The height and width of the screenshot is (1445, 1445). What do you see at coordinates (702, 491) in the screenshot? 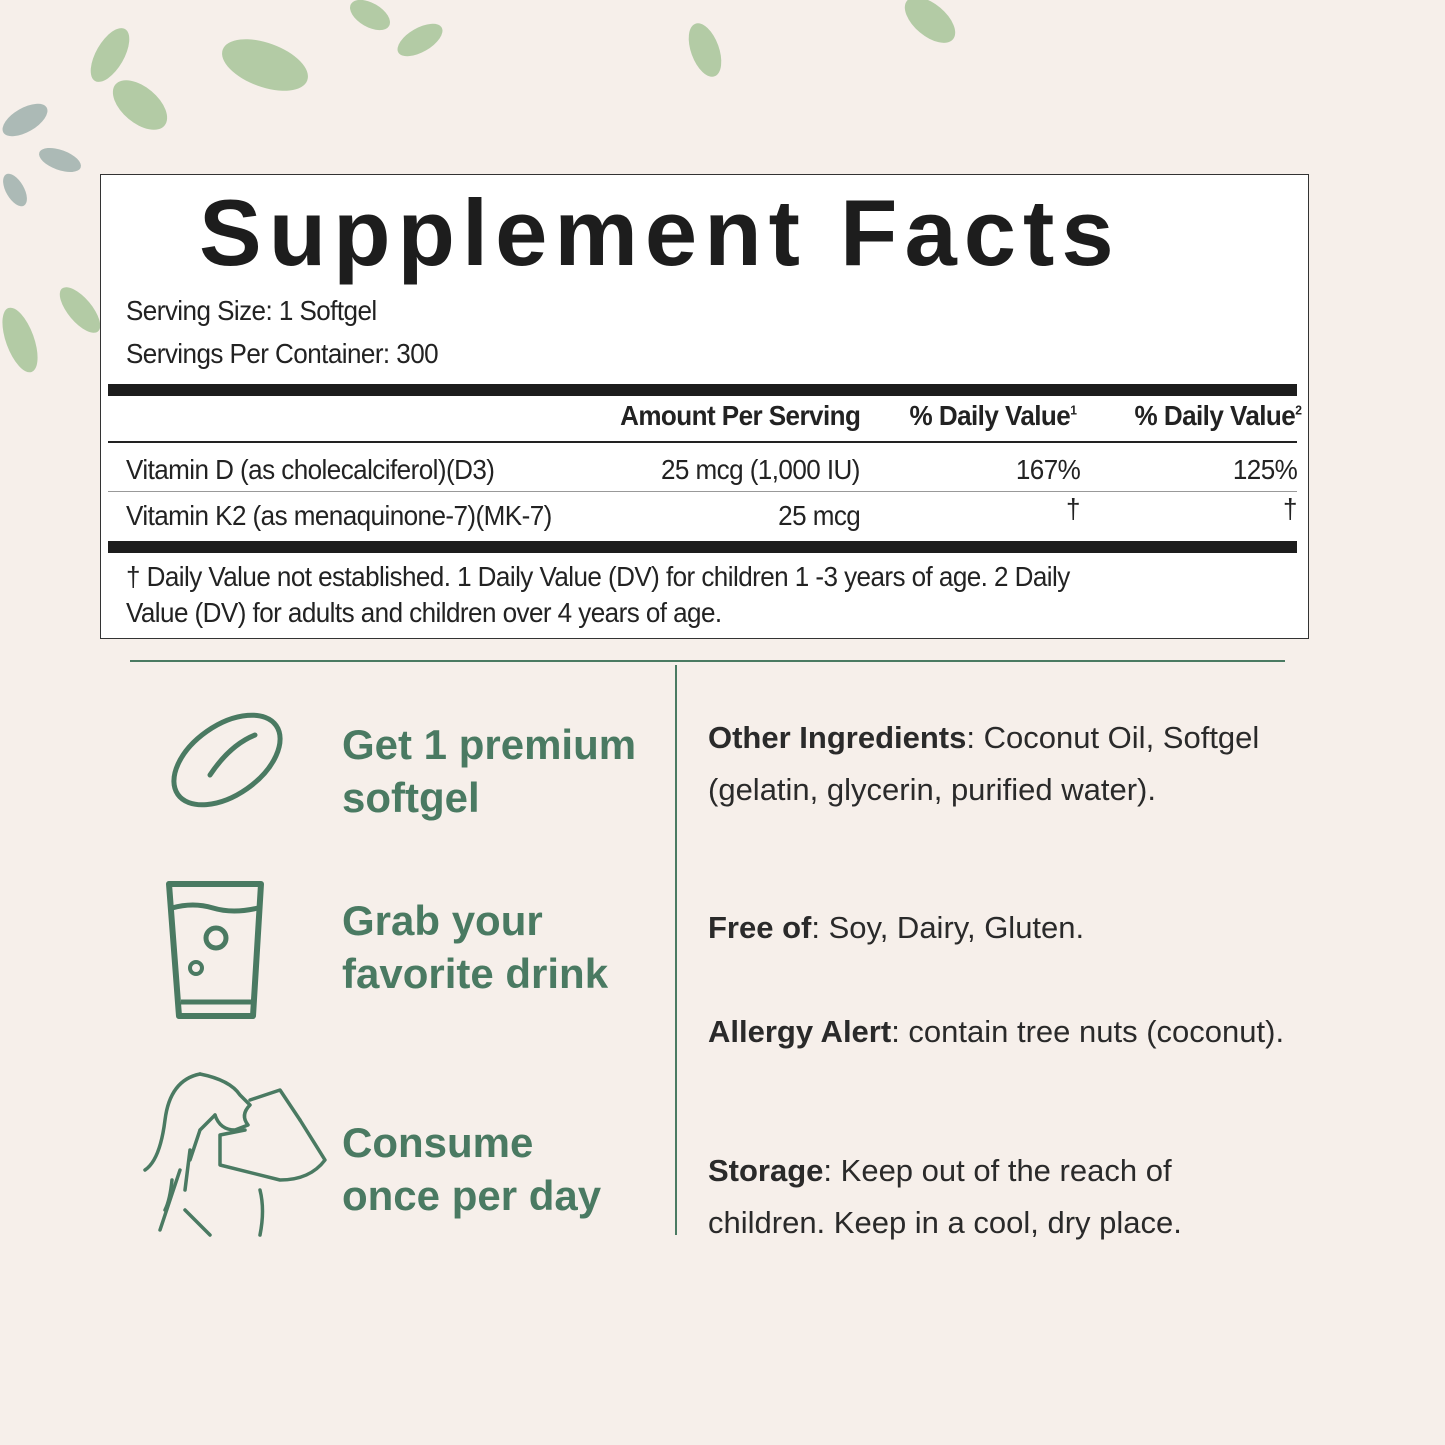
I see `row-divider` at bounding box center [702, 491].